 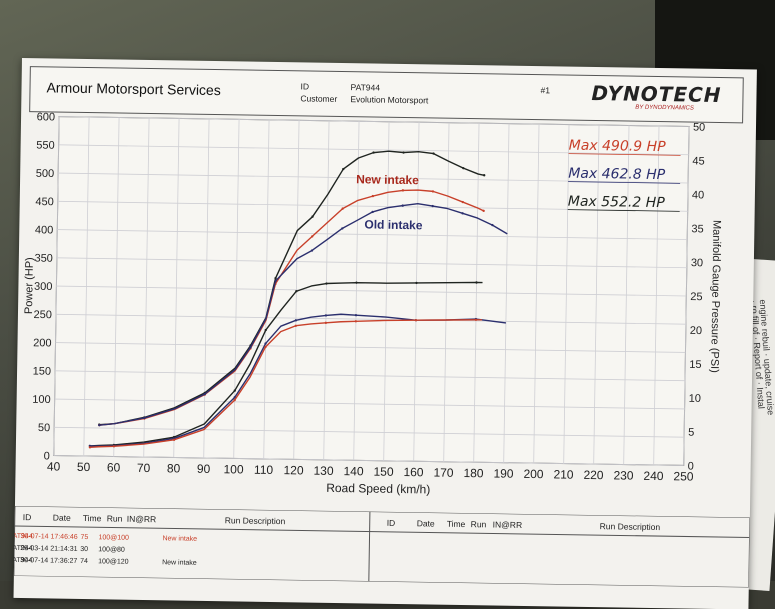 I want to click on y2-tick-label: 30, so click(x=697, y=263).